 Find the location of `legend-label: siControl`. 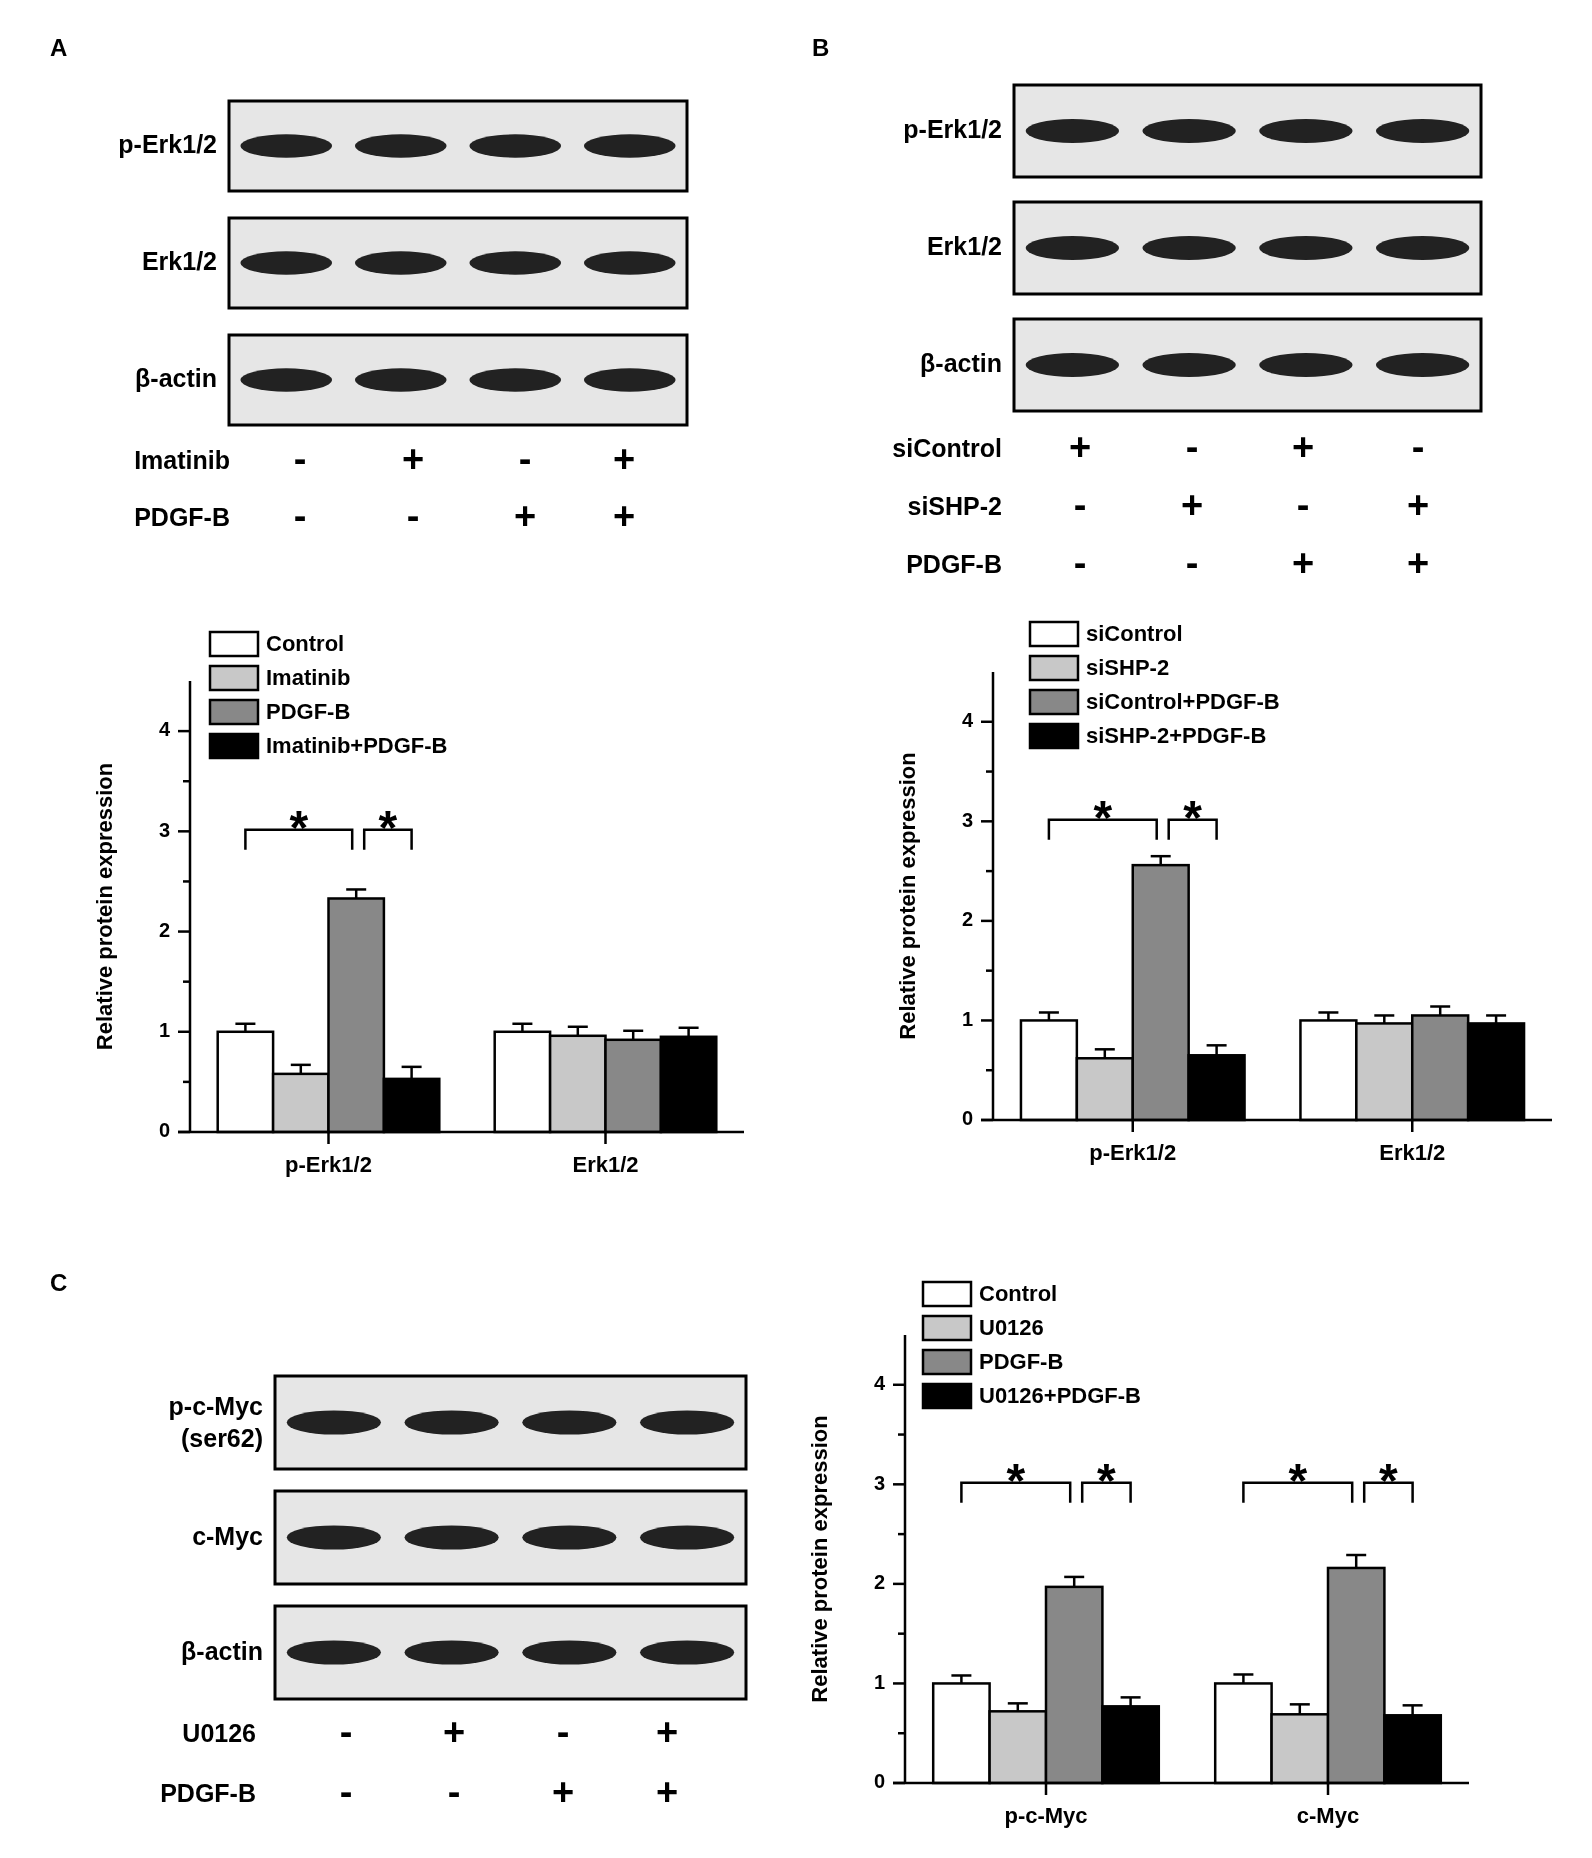

legend-label: siControl is located at coordinates (1134, 633).